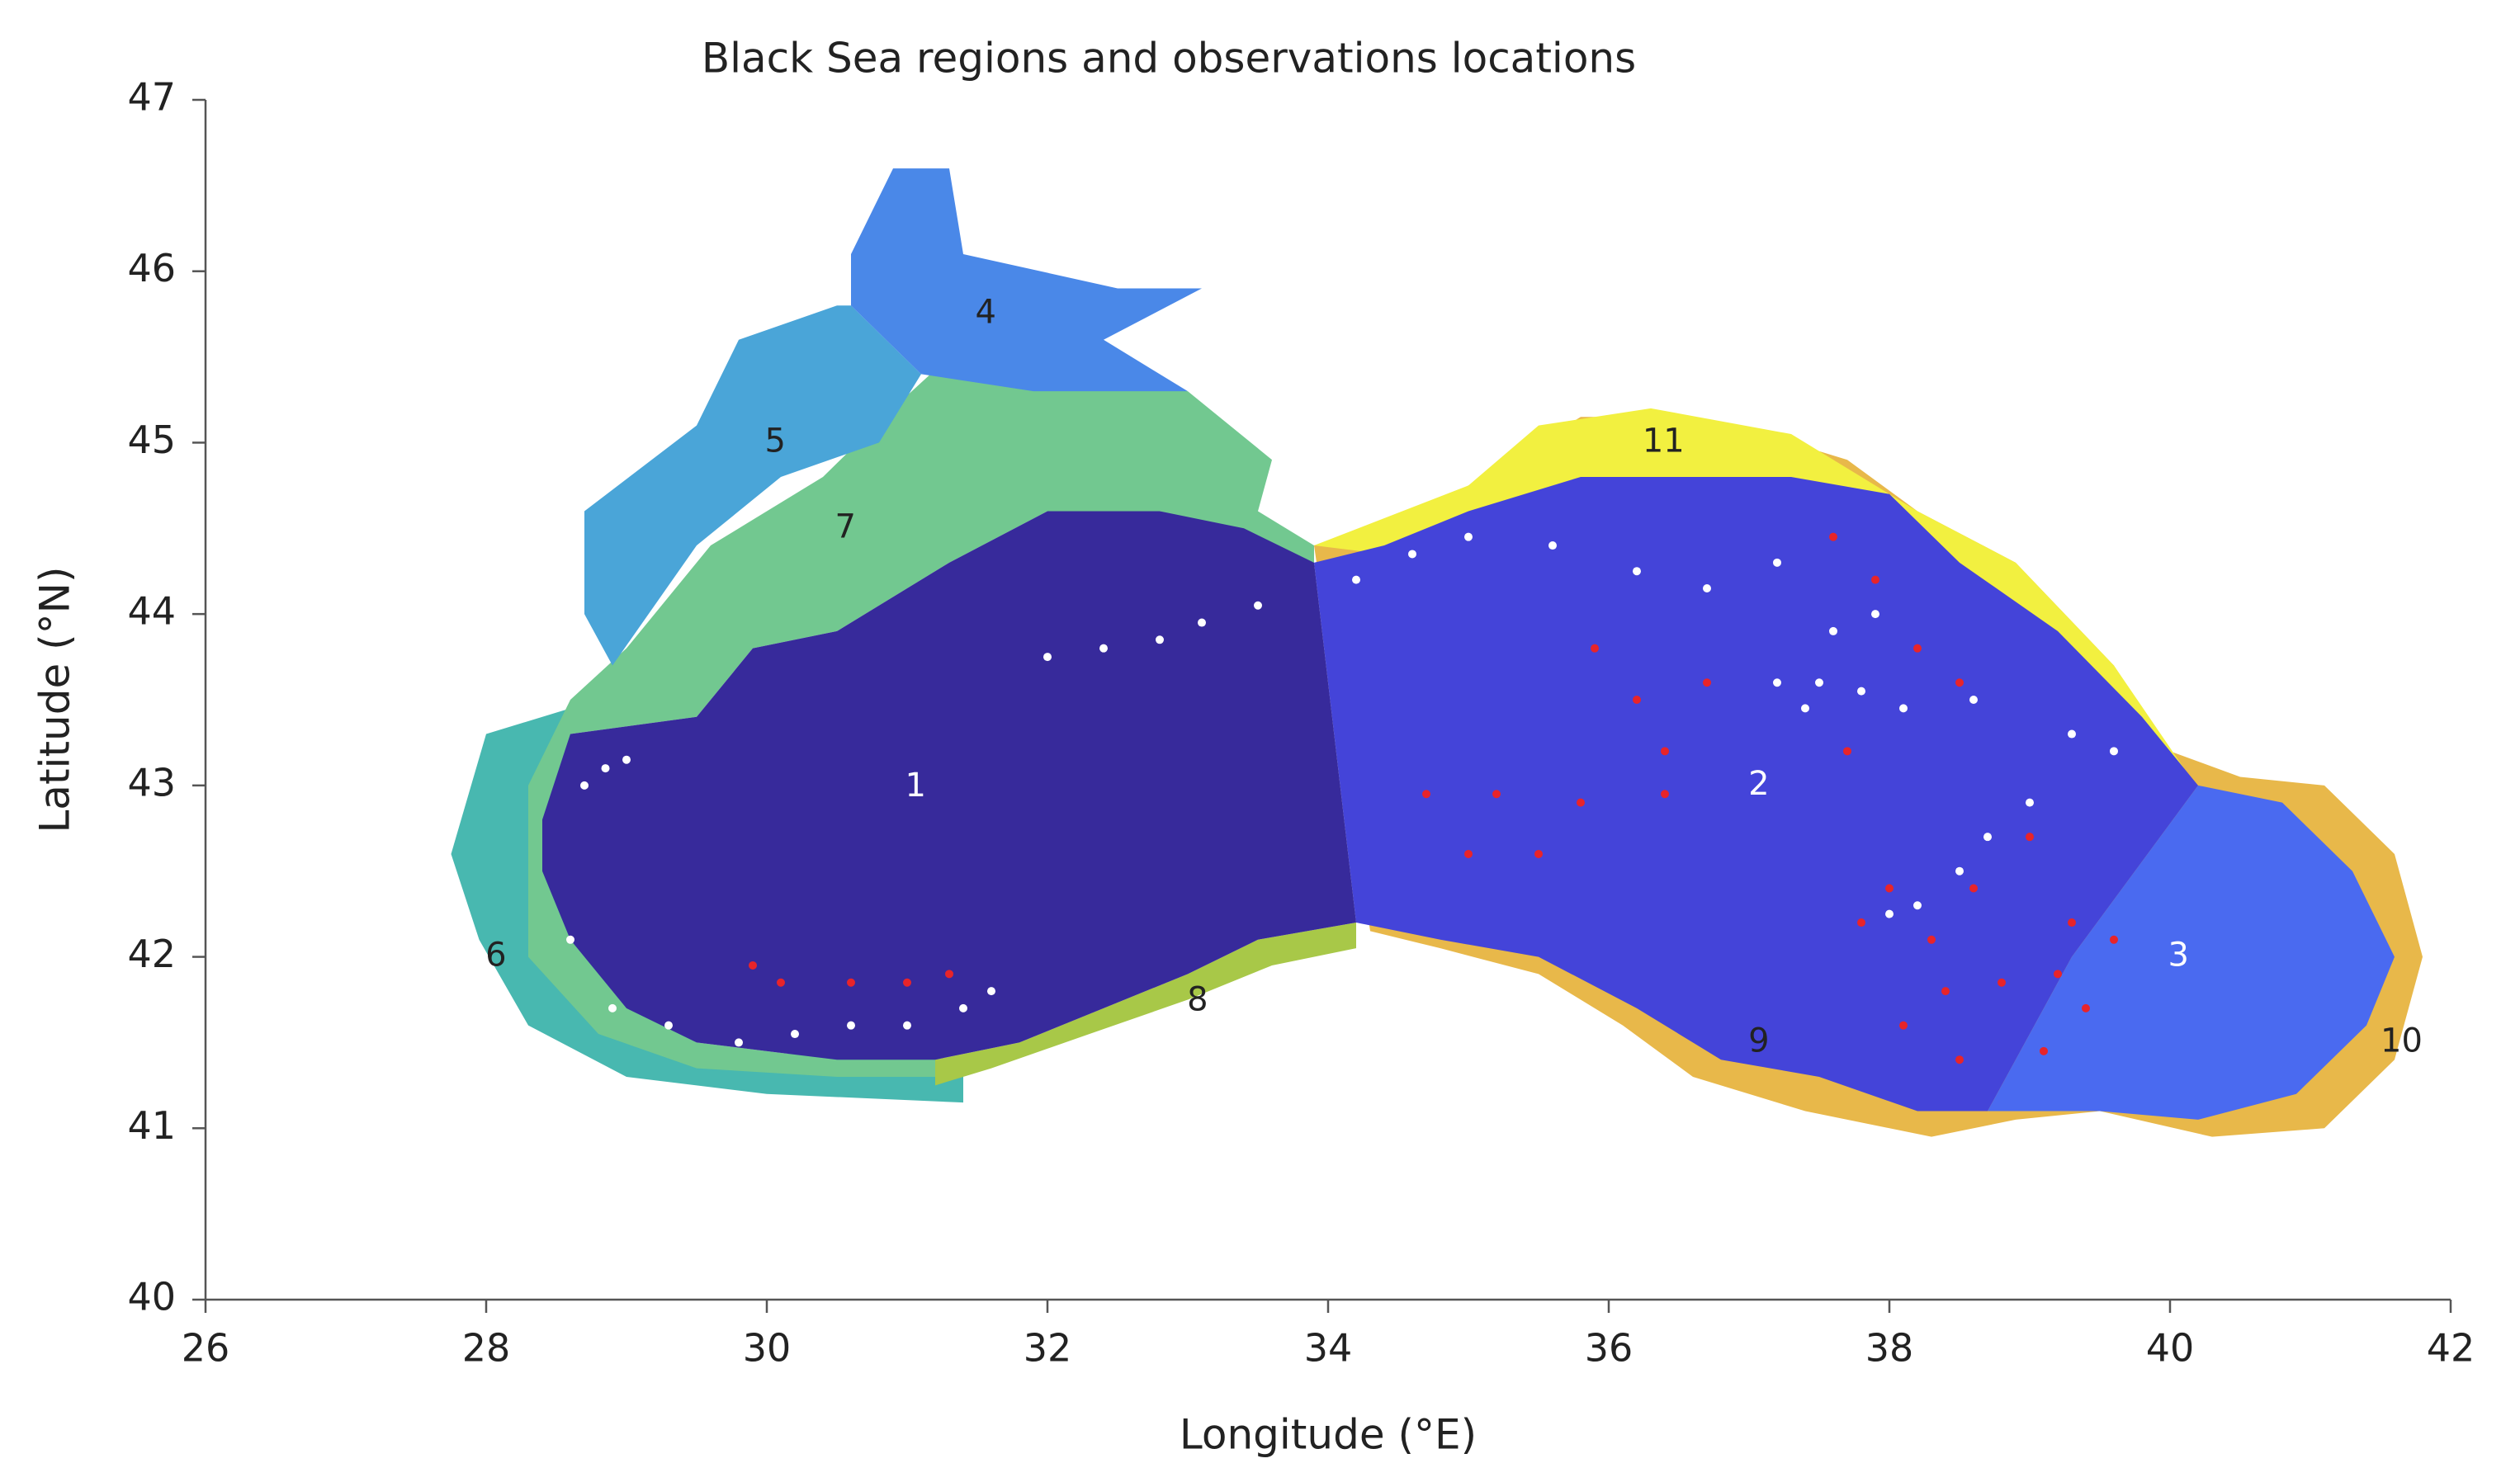  What do you see at coordinates (151, 782) in the screenshot?
I see `y-tick-label: 43` at bounding box center [151, 782].